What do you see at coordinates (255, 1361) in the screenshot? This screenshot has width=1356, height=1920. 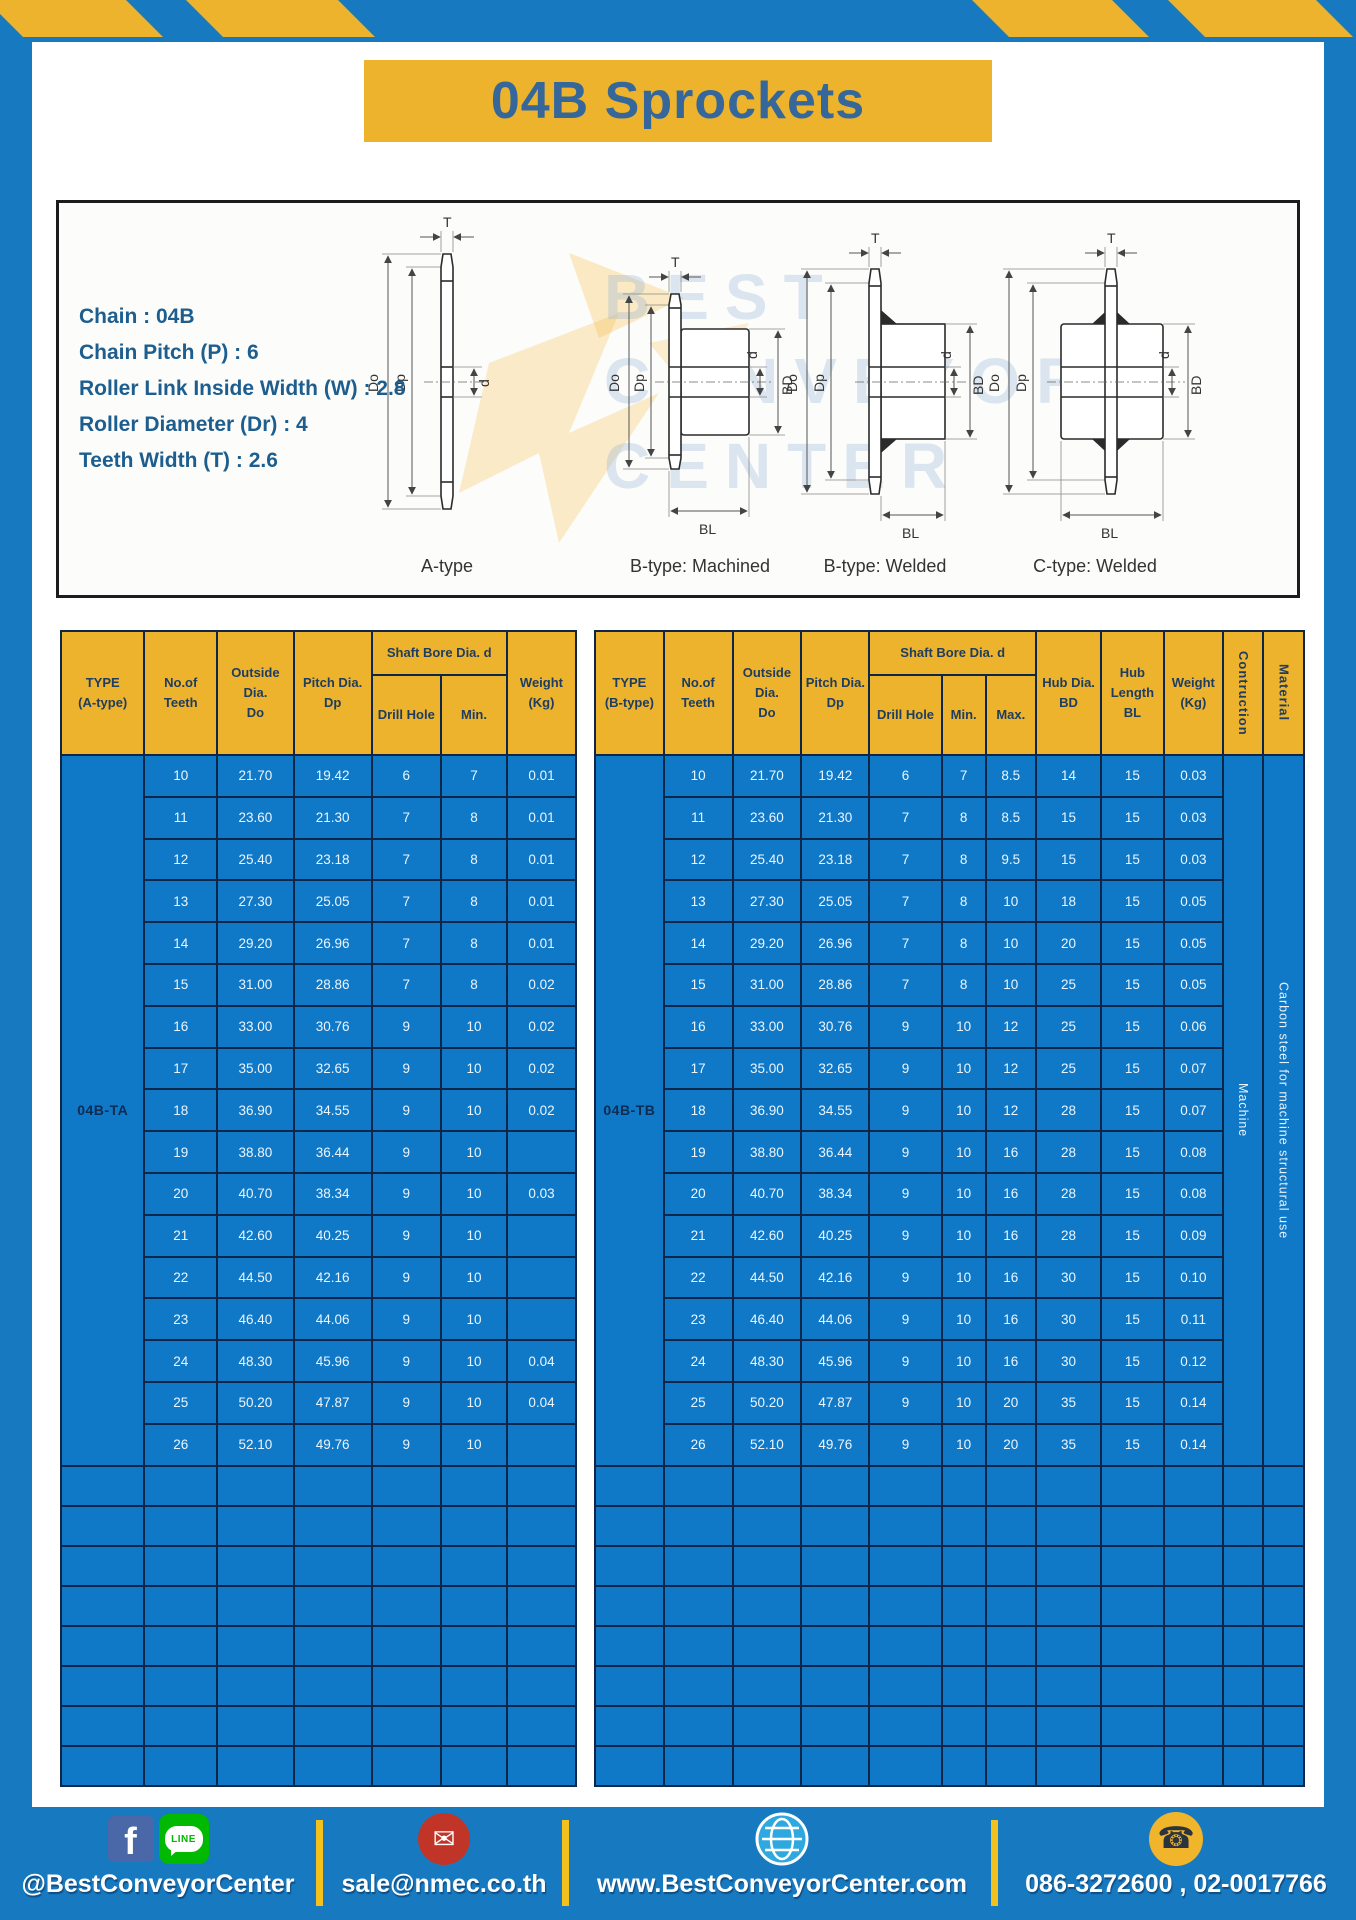 I see `value-cell: 48.30` at bounding box center [255, 1361].